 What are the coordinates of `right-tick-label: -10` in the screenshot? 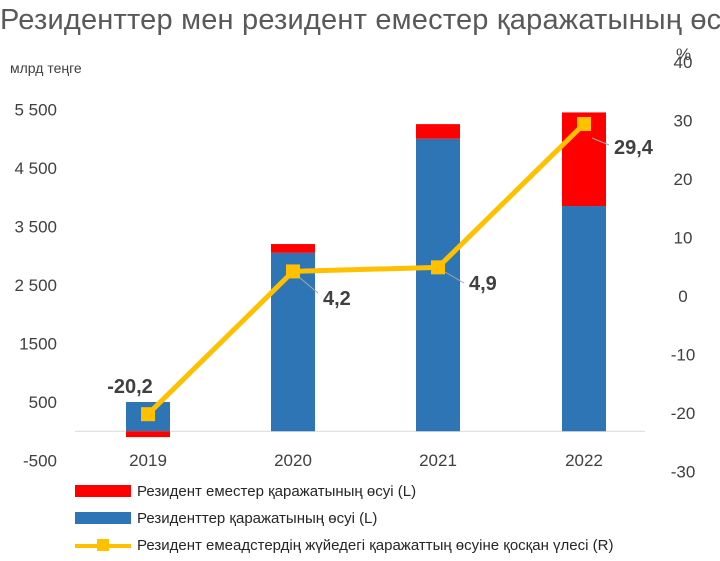 It's located at (683, 355).